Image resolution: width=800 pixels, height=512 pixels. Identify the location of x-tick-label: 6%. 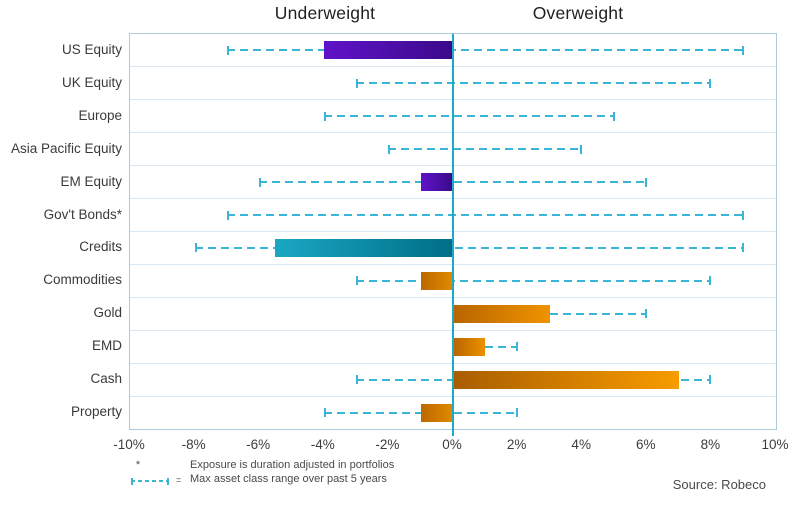
(646, 444).